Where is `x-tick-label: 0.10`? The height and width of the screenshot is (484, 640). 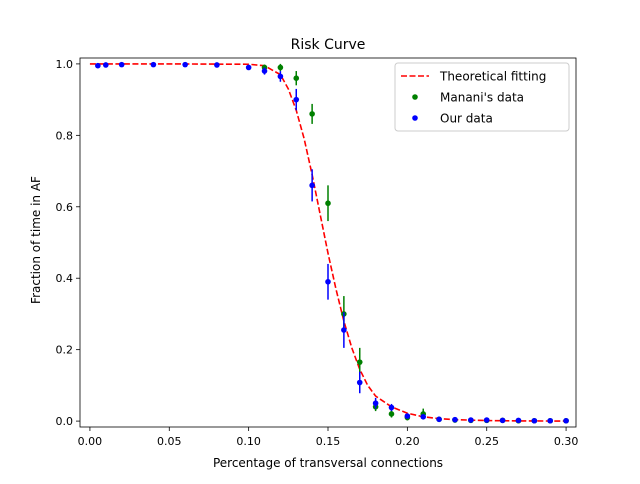
x-tick-label: 0.10 is located at coordinates (248, 441).